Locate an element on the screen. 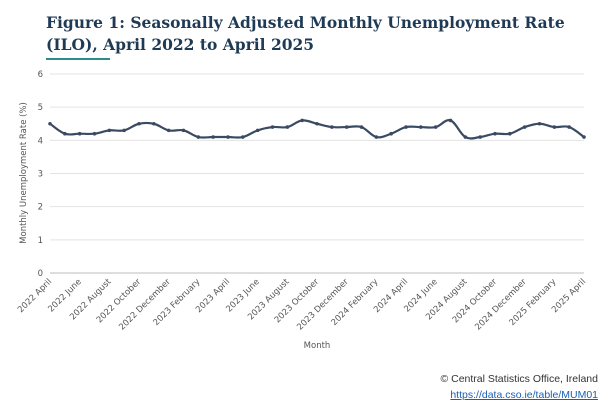 This screenshot has width=614, height=408. x-tick-label: 2022 December is located at coordinates (145, 305).